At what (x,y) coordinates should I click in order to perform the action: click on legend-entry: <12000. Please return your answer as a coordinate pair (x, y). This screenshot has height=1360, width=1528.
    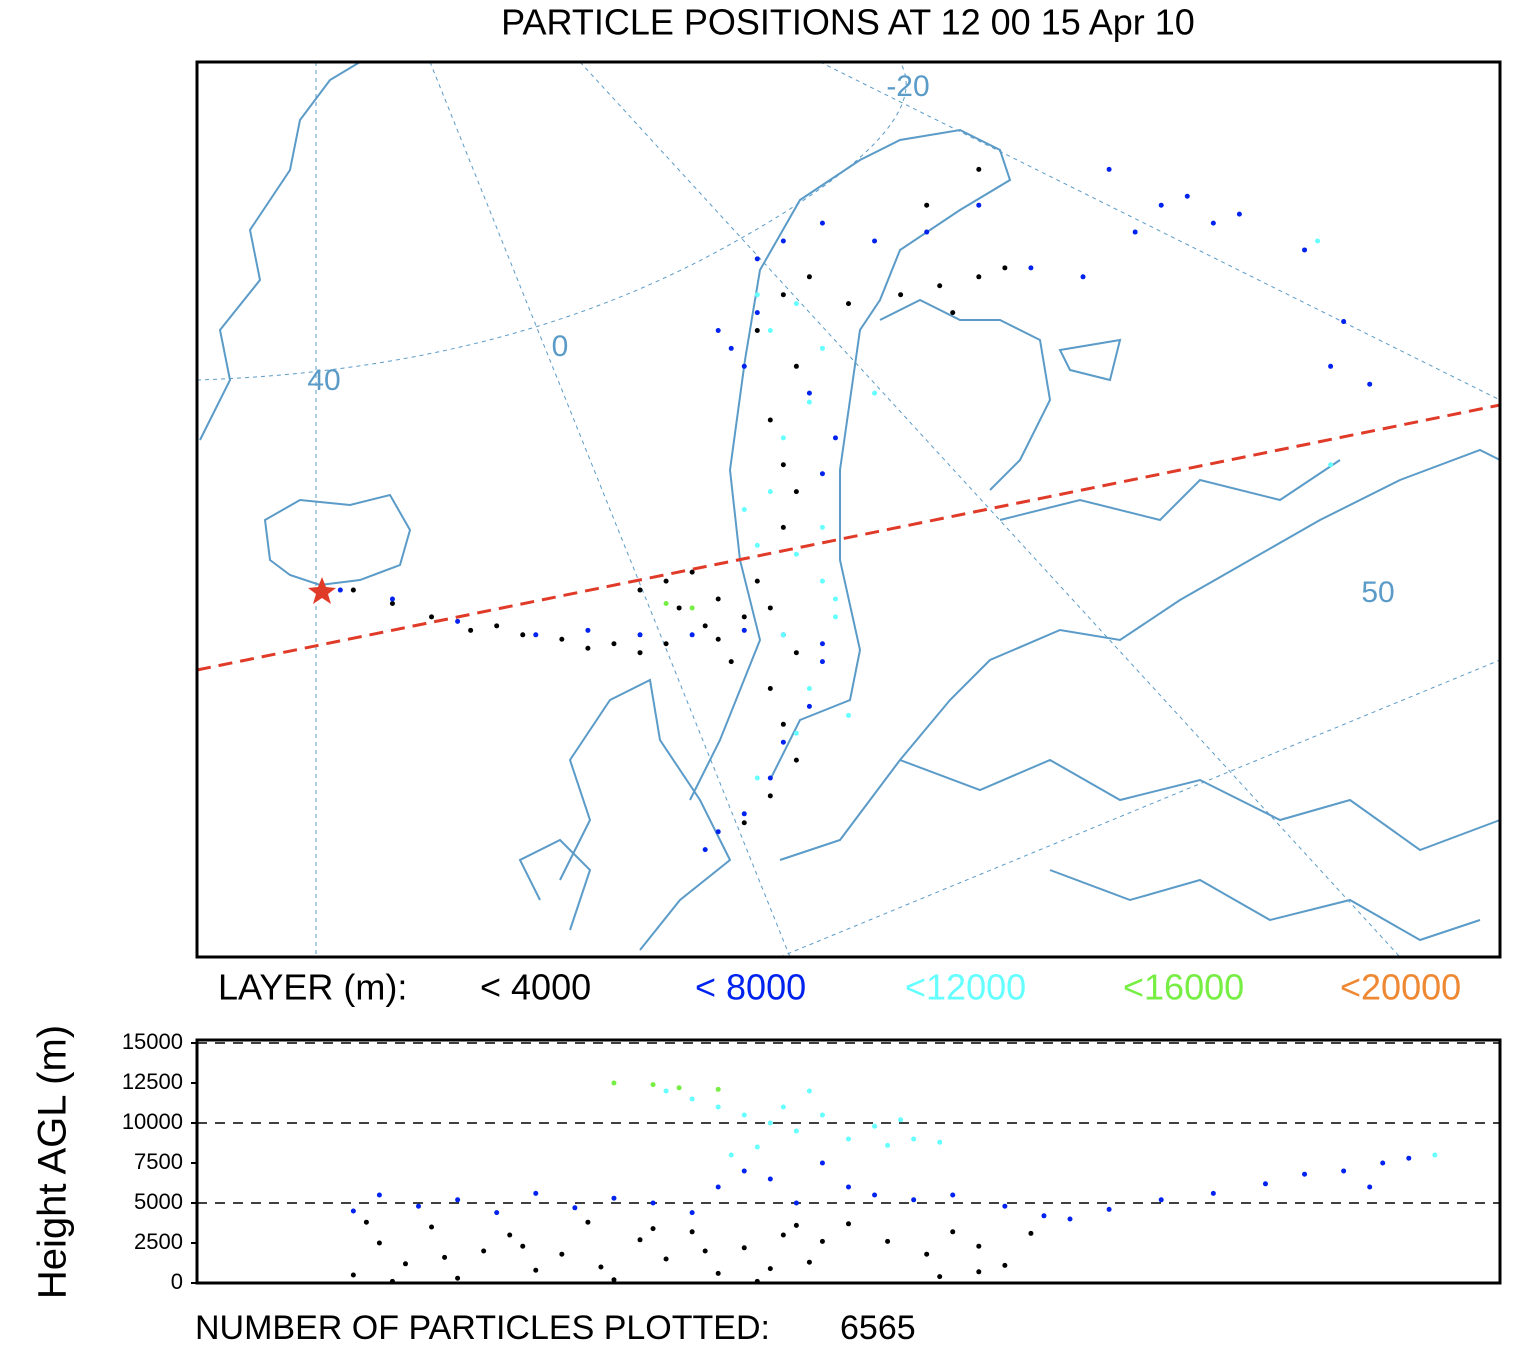
    Looking at the image, I should click on (965, 987).